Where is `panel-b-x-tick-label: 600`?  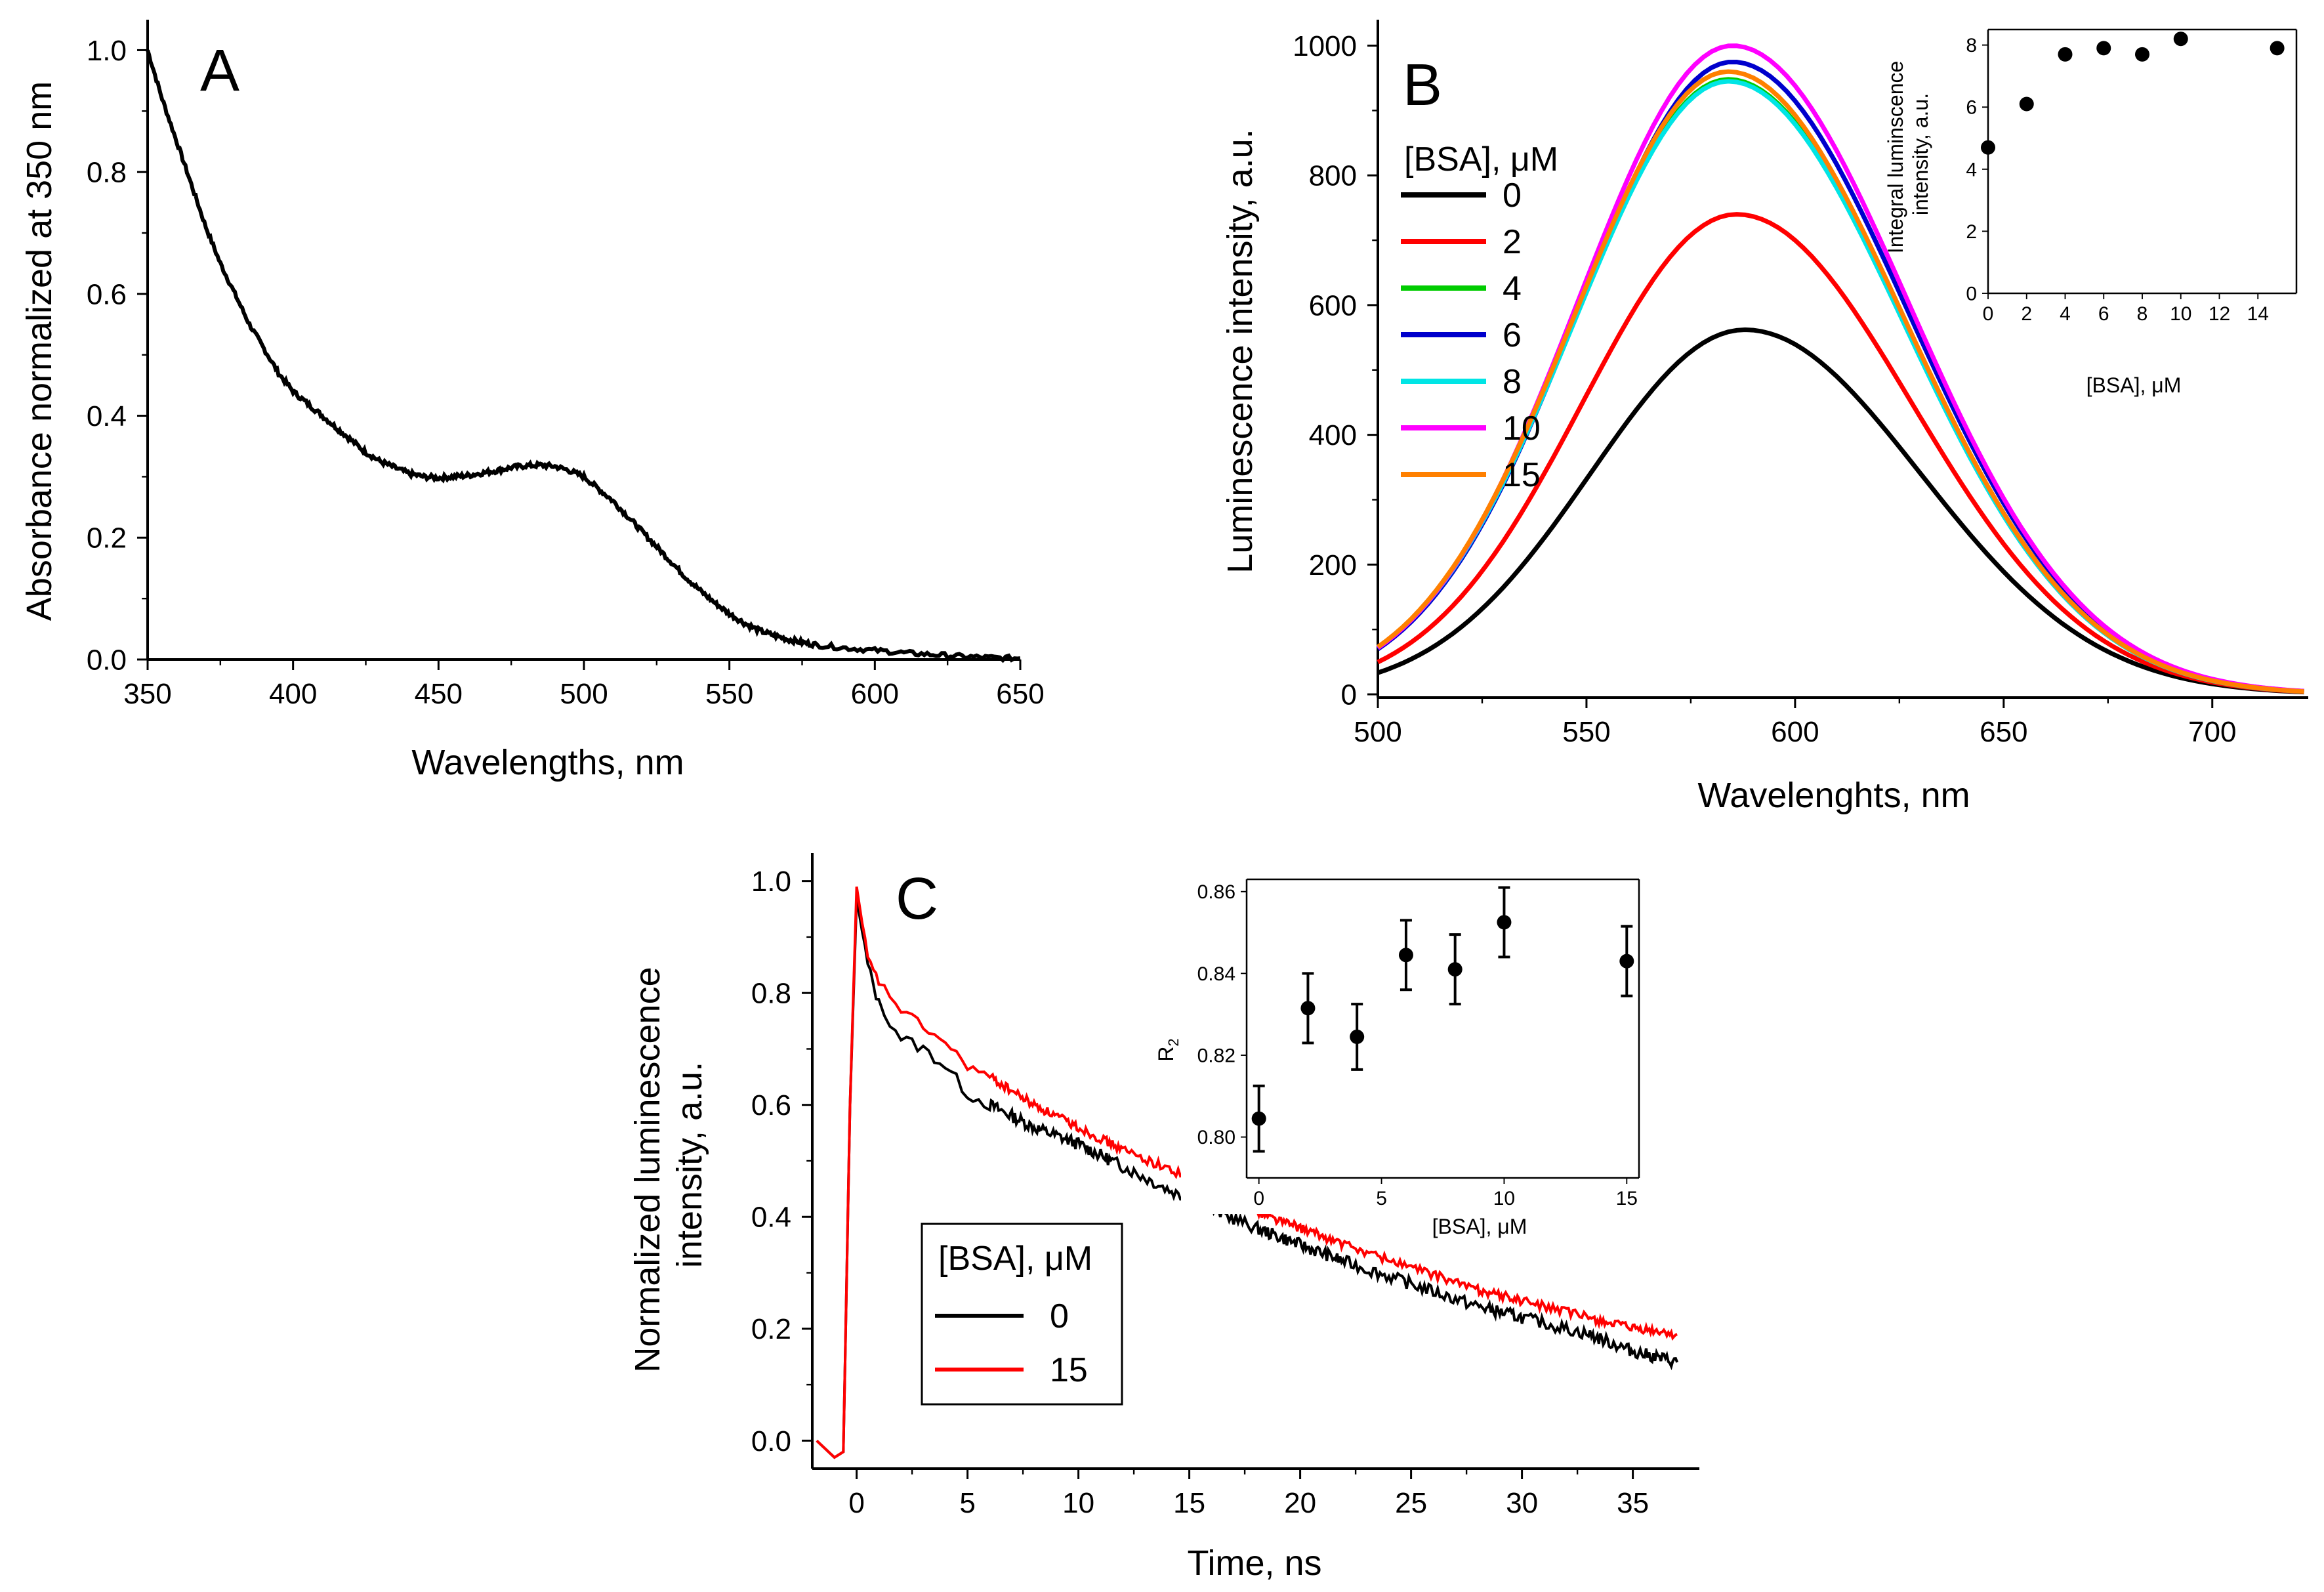 panel-b-x-tick-label: 600 is located at coordinates (1795, 732).